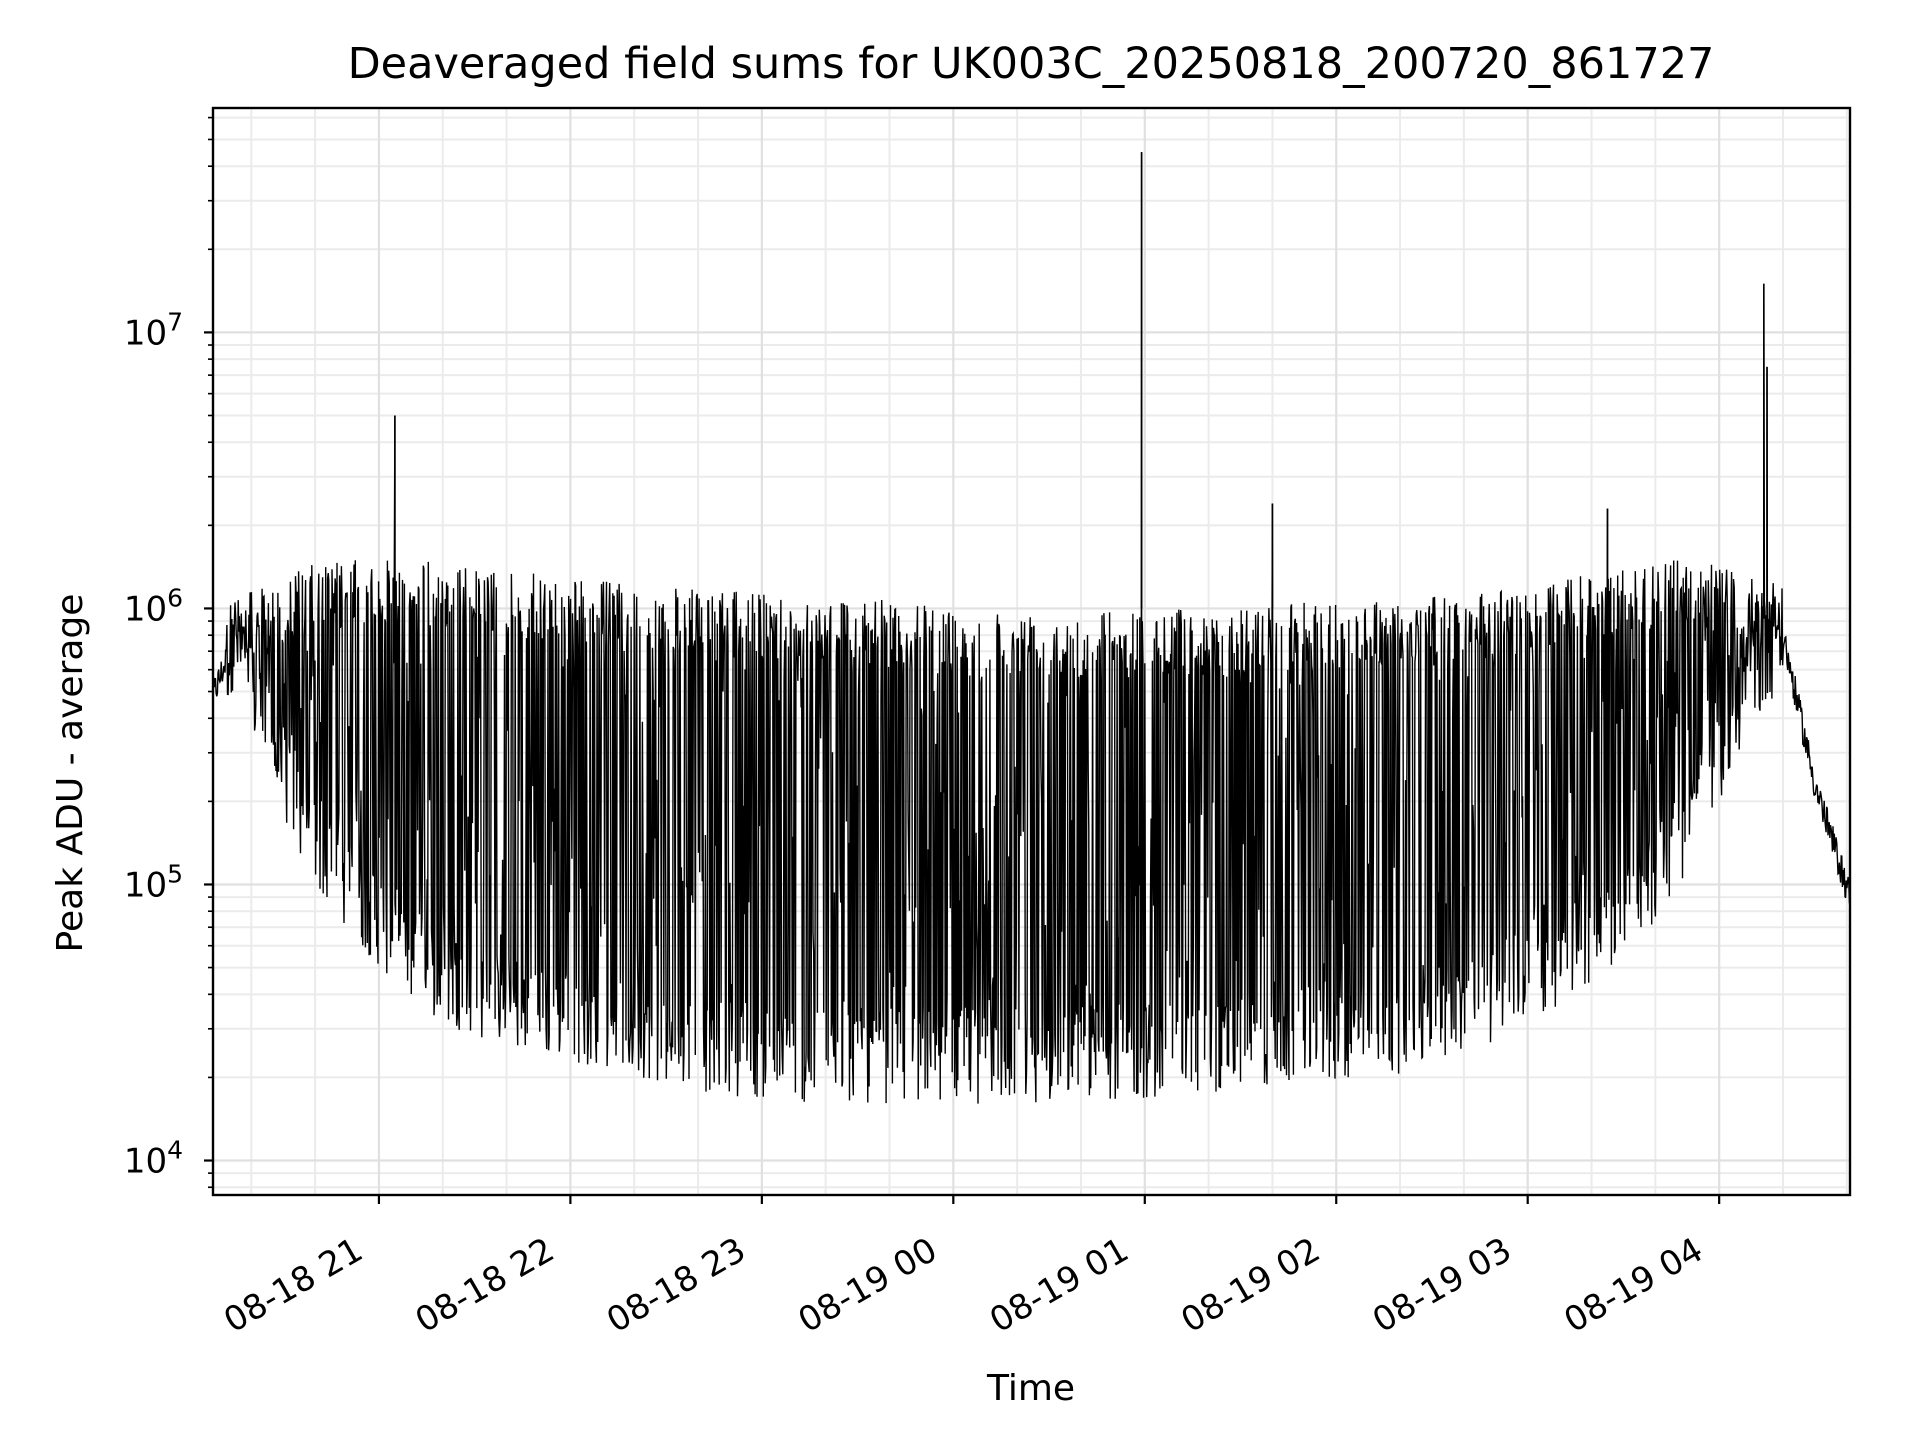 The height and width of the screenshot is (1440, 1920). Describe the element at coordinates (1633, 1285) in the screenshot. I see `x-tick-label: 08-19 04` at that location.